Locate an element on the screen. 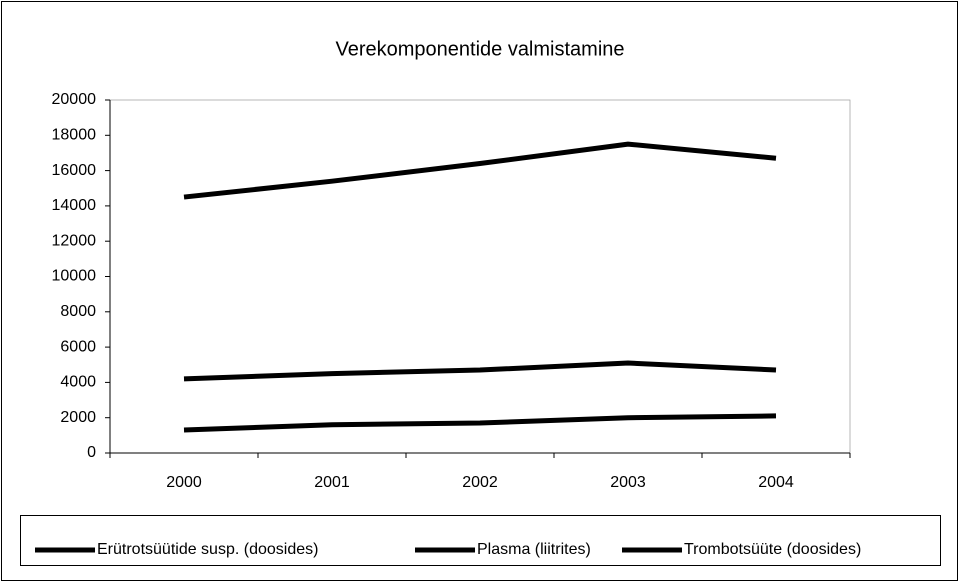  legend-label: Trombotsüüte (doosides) is located at coordinates (772, 549).